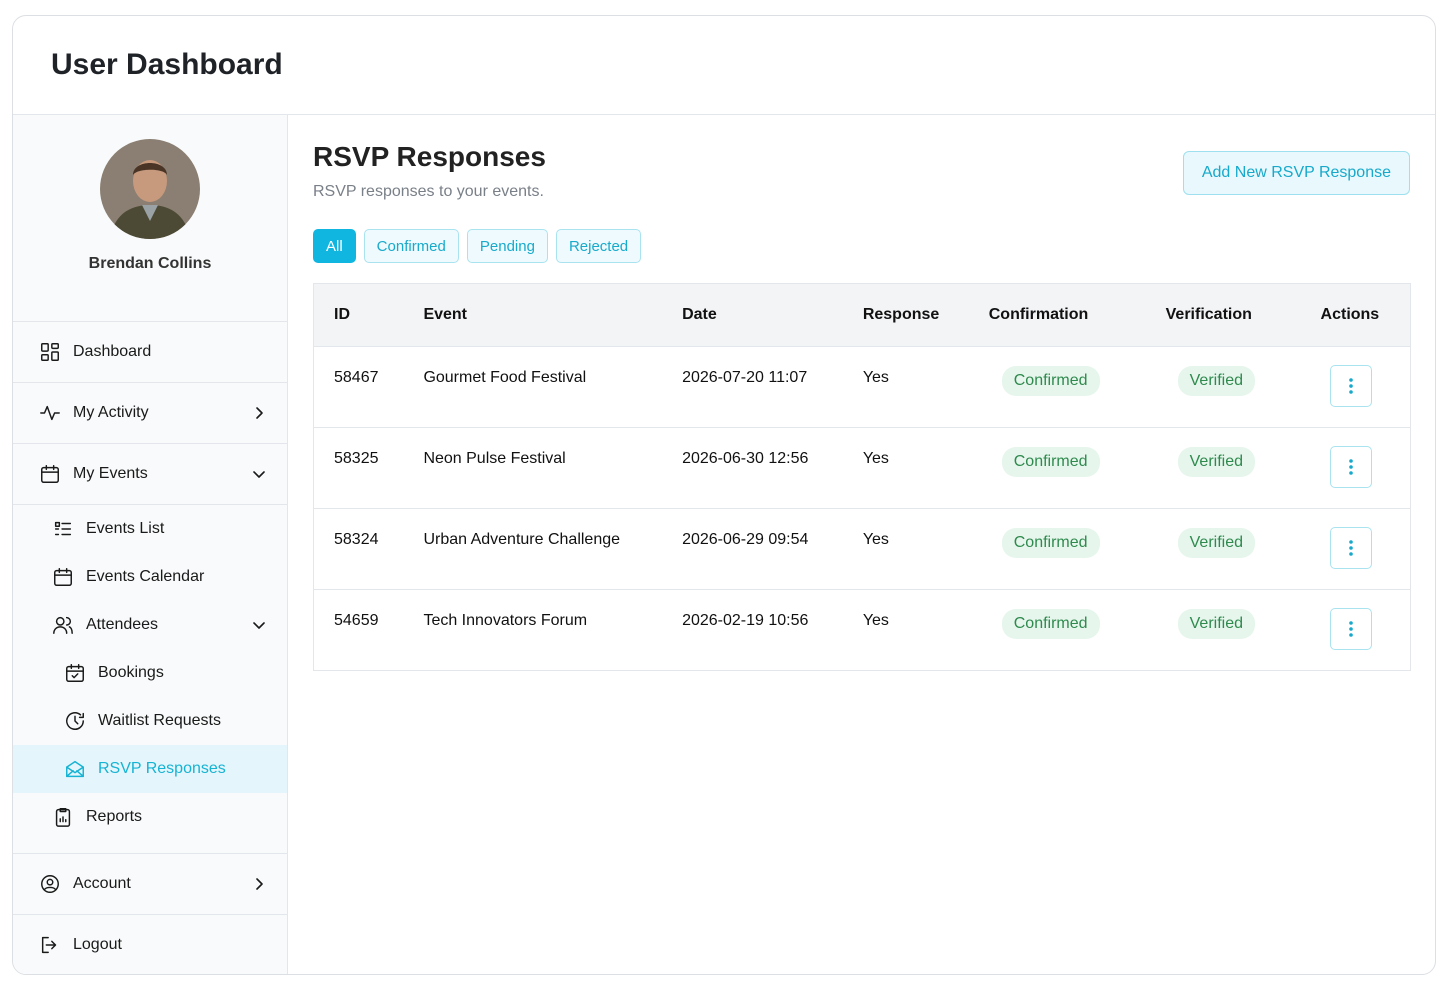 Image resolution: width=1449 pixels, height=987 pixels. What do you see at coordinates (358, 387) in the screenshot?
I see `table-cell: 58467` at bounding box center [358, 387].